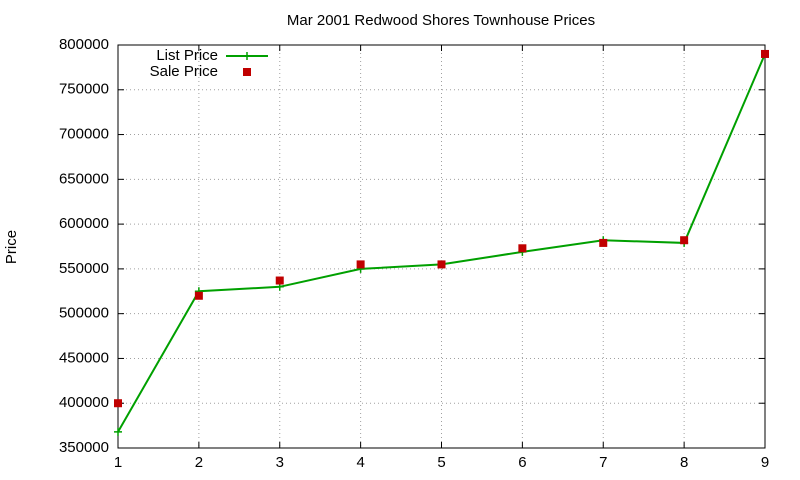  What do you see at coordinates (522, 462) in the screenshot?
I see `x-tick-label: 6` at bounding box center [522, 462].